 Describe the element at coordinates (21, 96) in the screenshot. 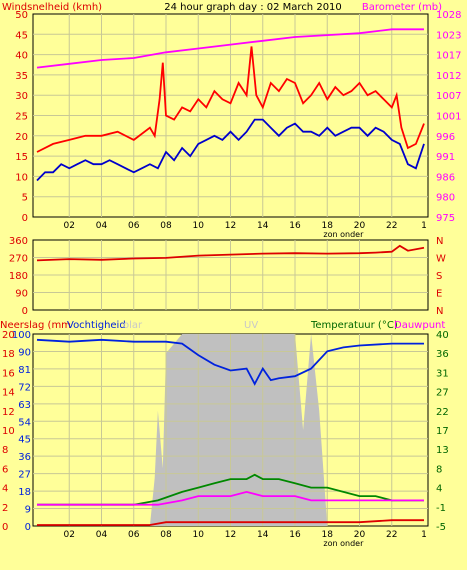

I see `wind-tick-label: 30` at that location.